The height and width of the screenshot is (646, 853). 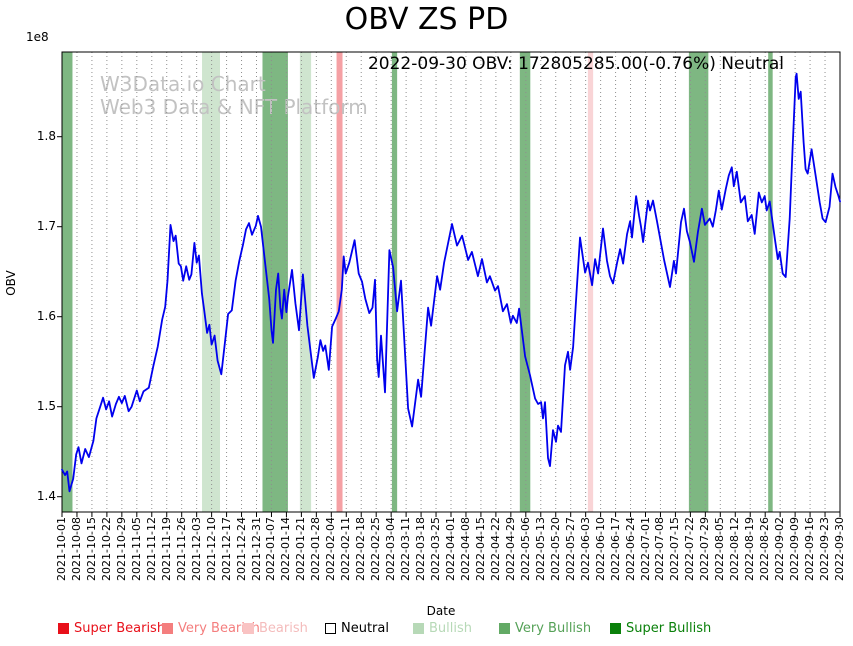 I want to click on signal-band-very_bearish, so click(x=339, y=282).